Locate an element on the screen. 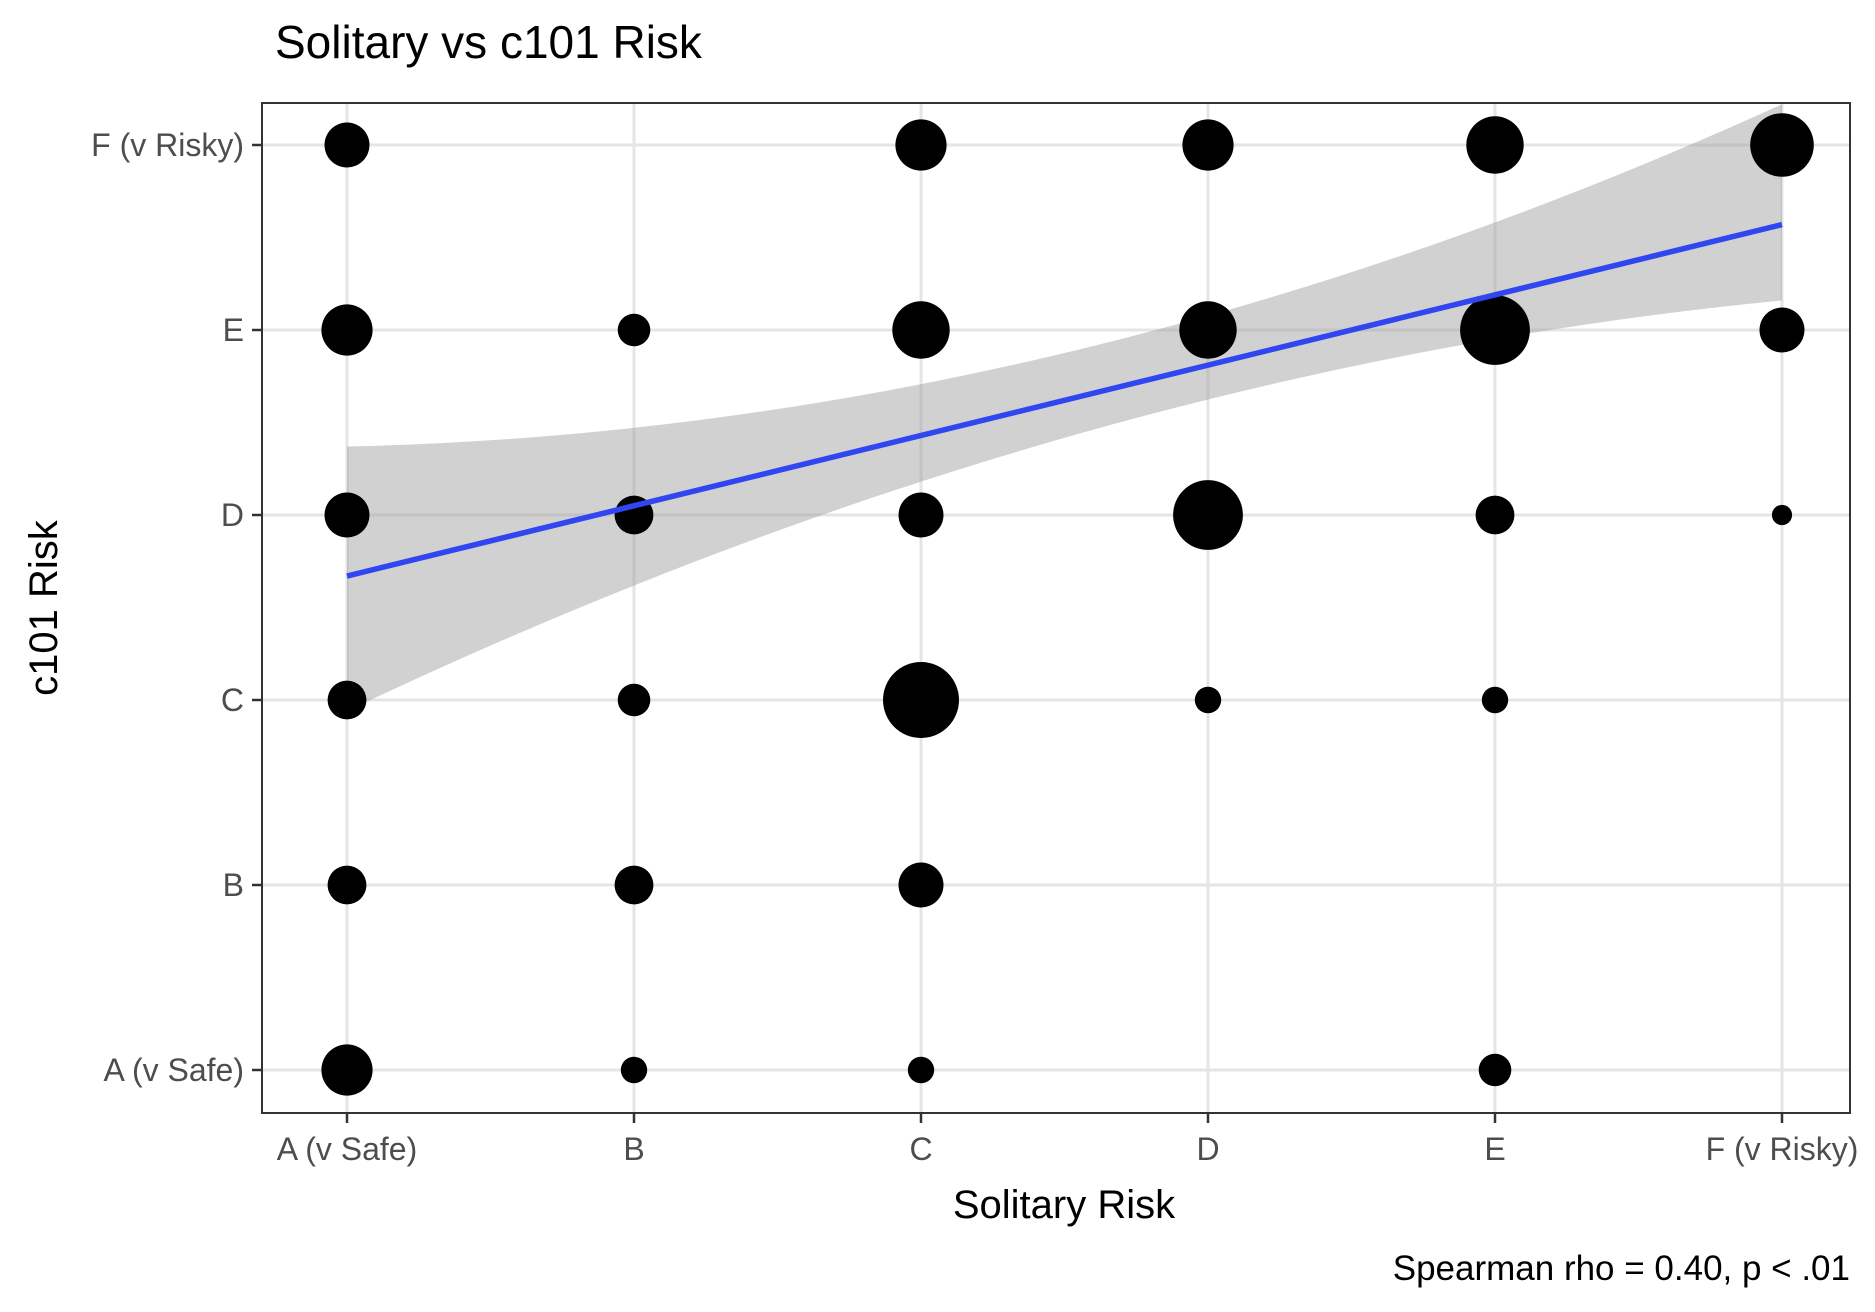 This screenshot has width=1875, height=1312. x-tick-label-f-v-risky: F (v Risky) is located at coordinates (1782, 1149).